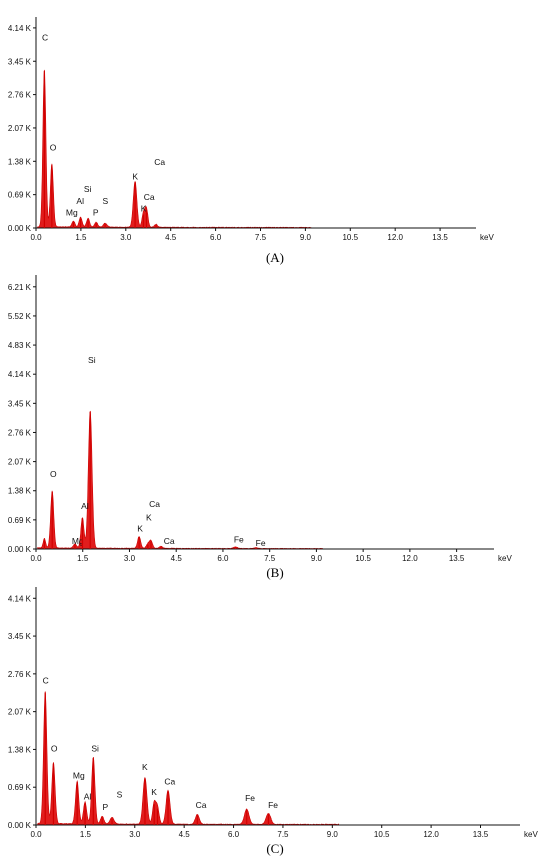  What do you see at coordinates (174, 149) in the screenshot?
I see `spectrum-fill-a` at bounding box center [174, 149].